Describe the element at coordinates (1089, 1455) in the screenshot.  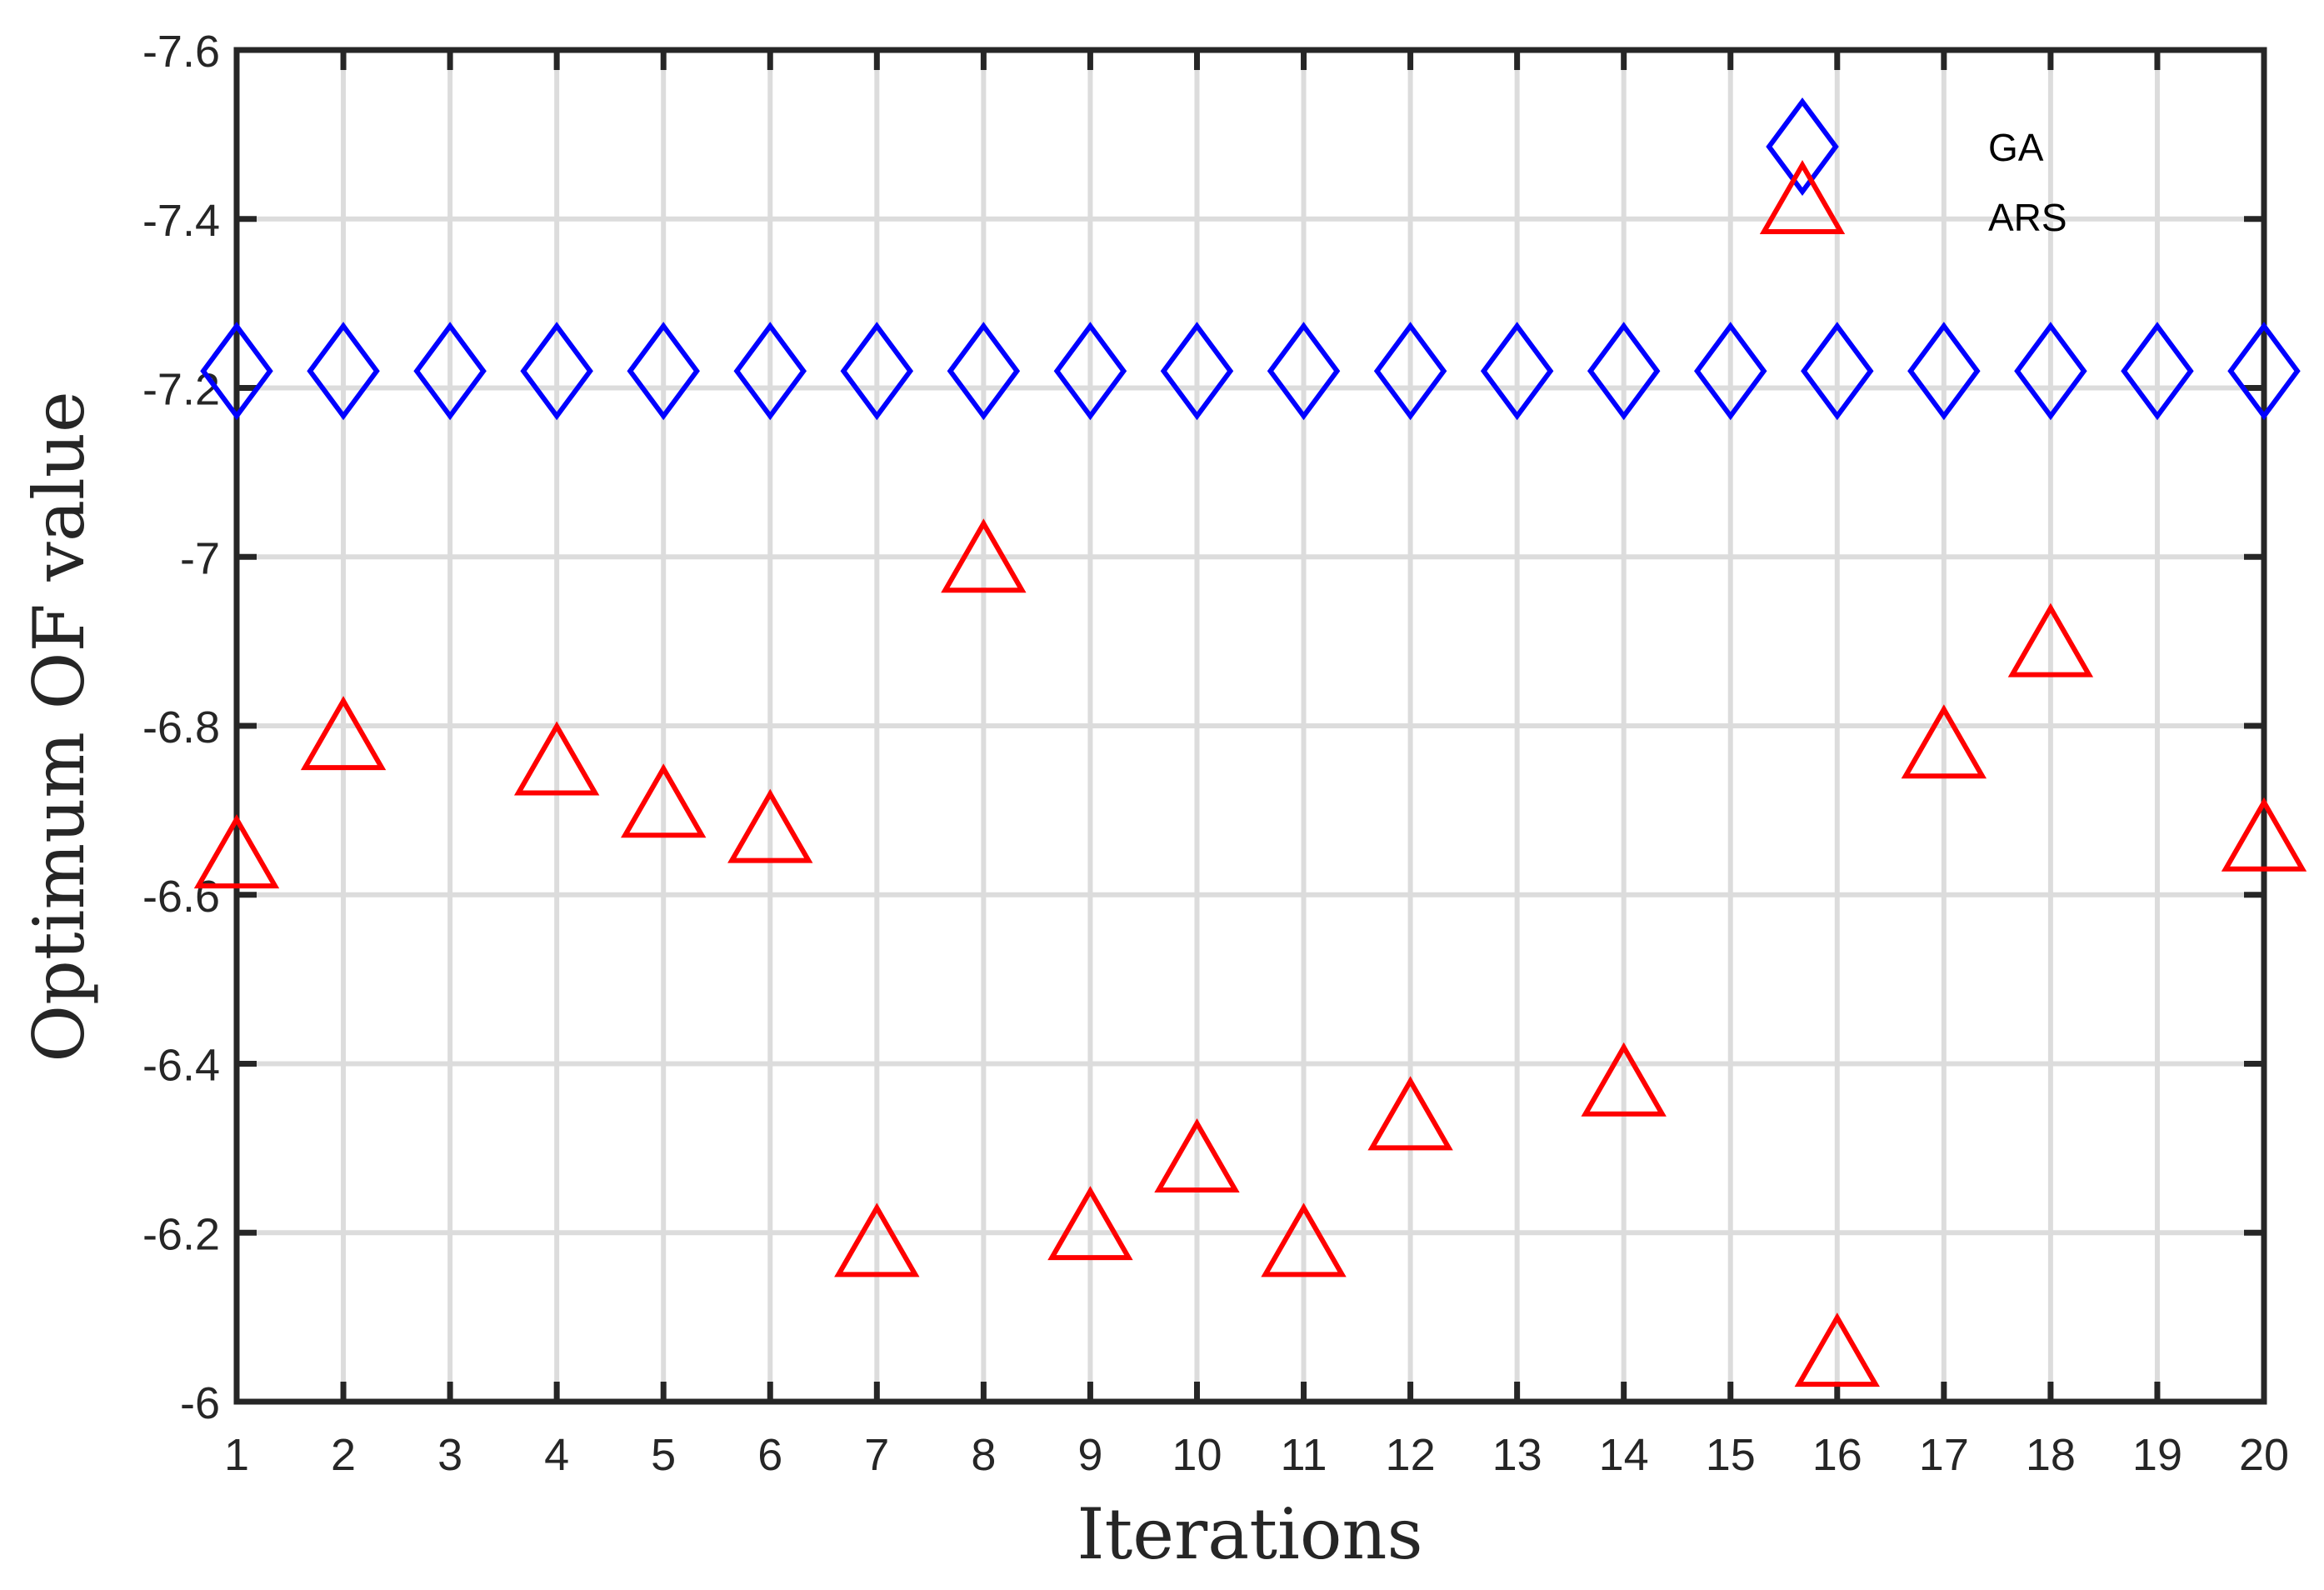
I see `x-tick-label: 9` at that location.